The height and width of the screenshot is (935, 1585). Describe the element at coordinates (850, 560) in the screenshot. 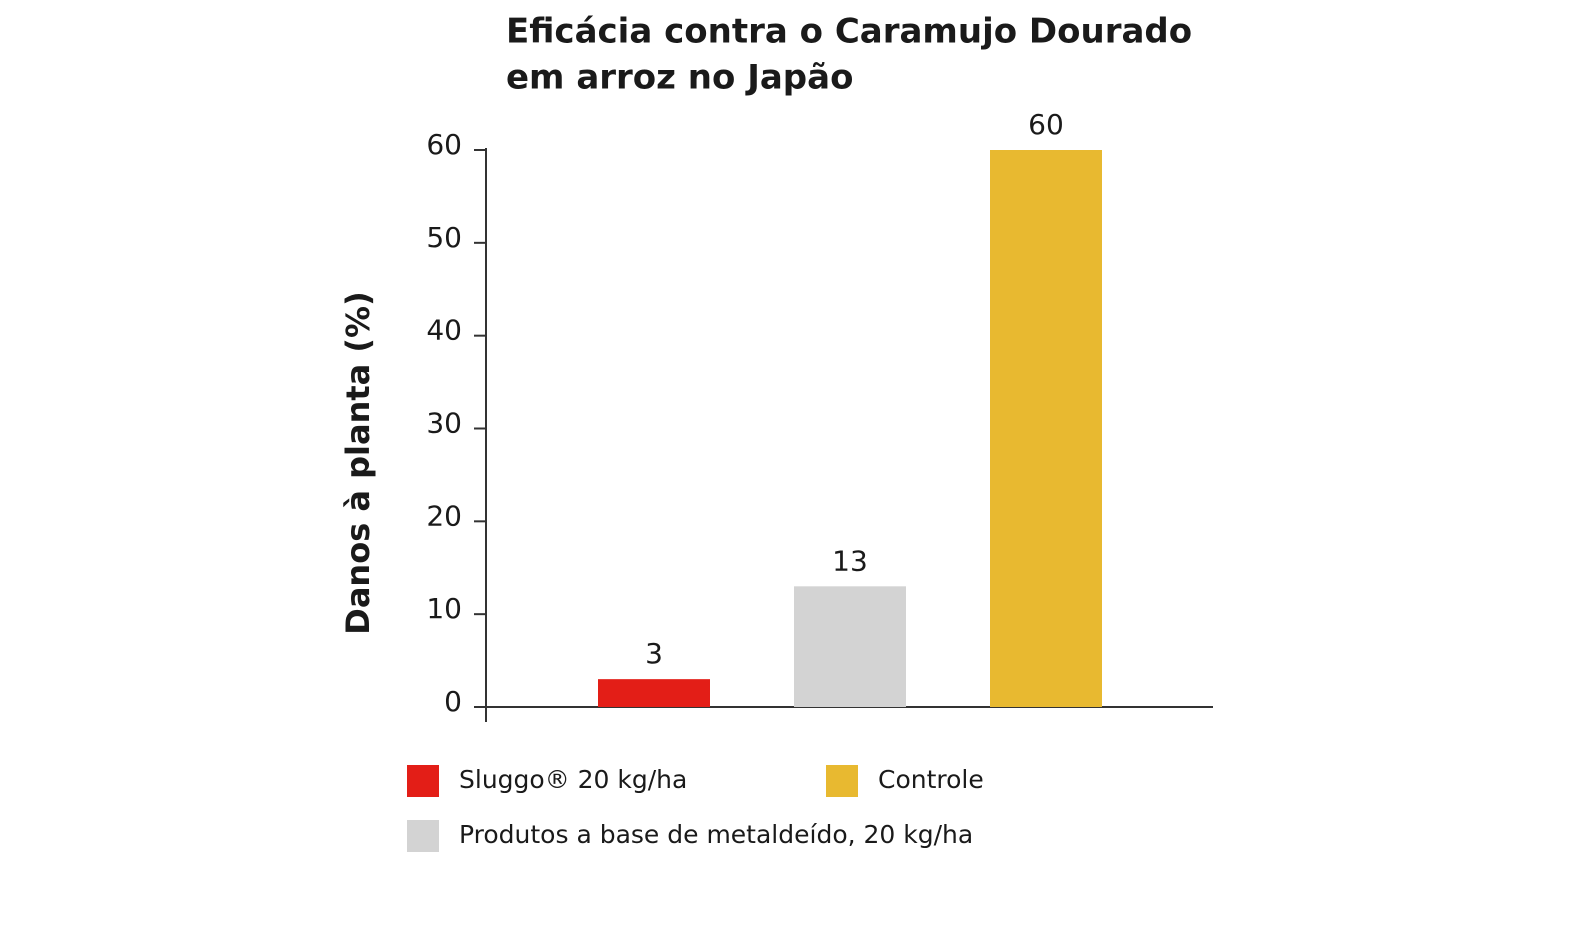

I see `data-label: 13` at that location.